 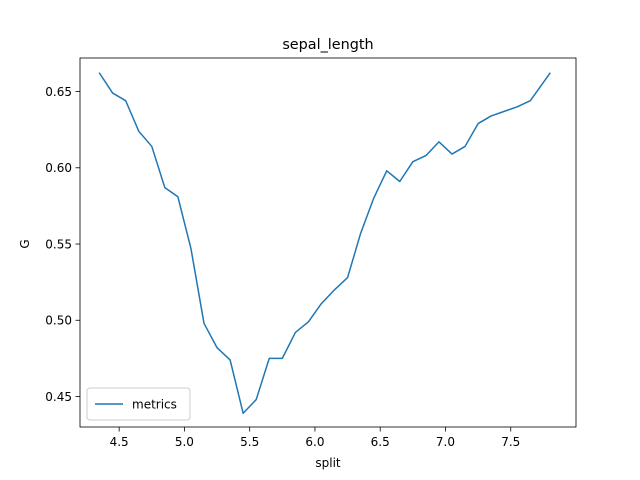 What do you see at coordinates (249, 442) in the screenshot?
I see `x-tick-label: 5.5` at bounding box center [249, 442].